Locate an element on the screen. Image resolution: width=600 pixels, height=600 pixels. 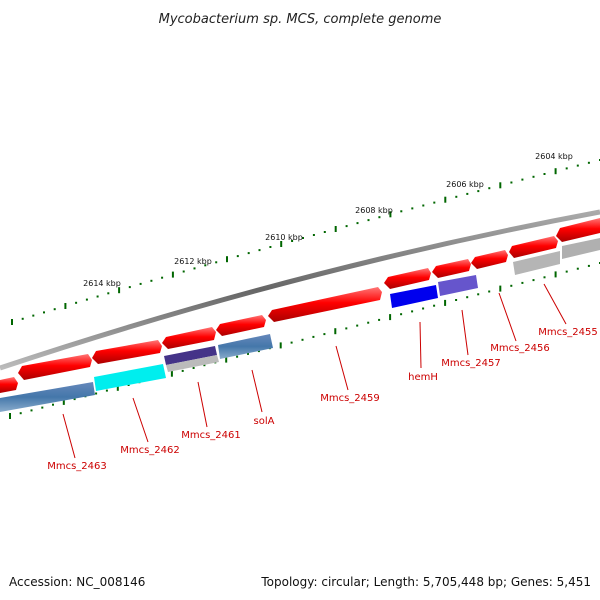
kbp-label-2610: 2610 kbp is located at coordinates (284, 237).